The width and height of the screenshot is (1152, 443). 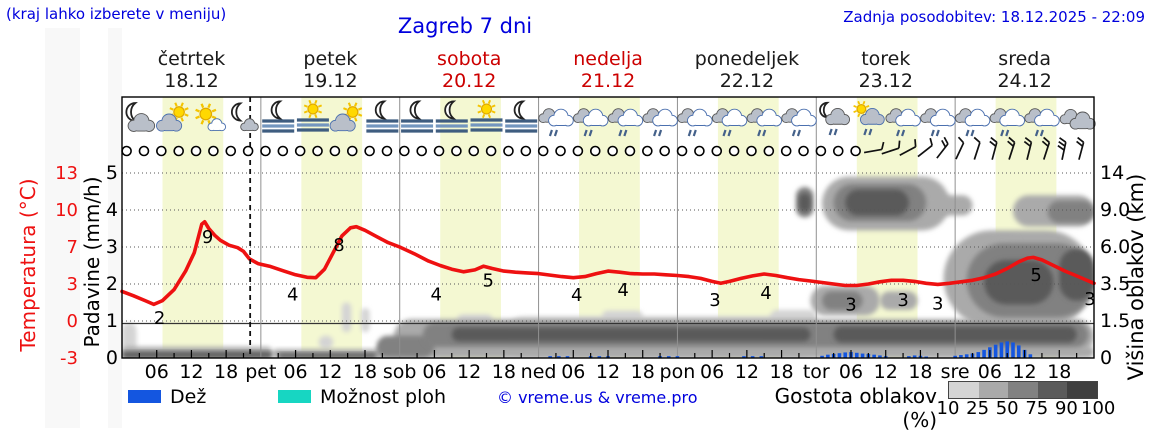 What do you see at coordinates (159, 318) in the screenshot?
I see `svg-text: 2` at bounding box center [159, 318].